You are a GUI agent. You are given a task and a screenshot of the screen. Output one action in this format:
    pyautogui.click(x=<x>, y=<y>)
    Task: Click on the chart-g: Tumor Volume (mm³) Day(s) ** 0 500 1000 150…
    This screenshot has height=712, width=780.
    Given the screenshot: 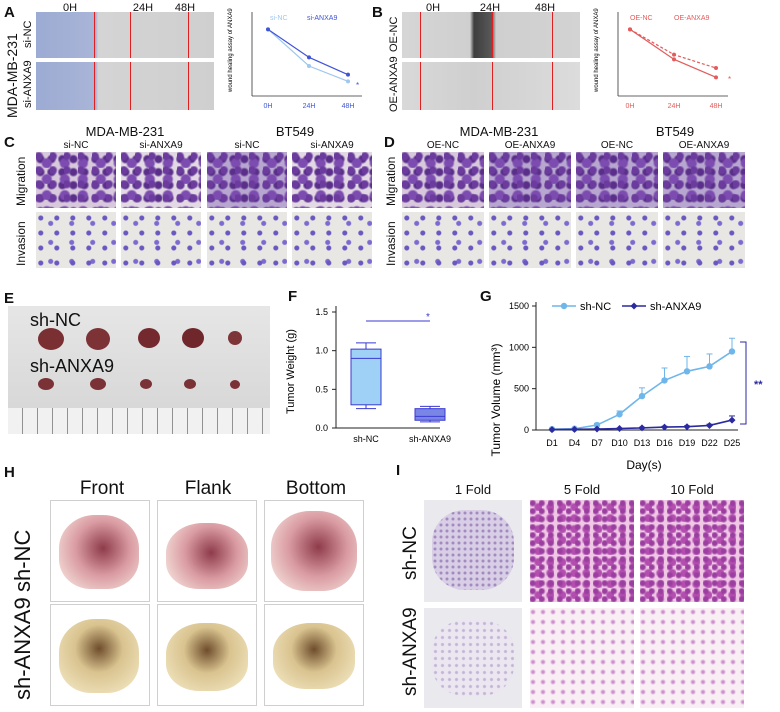 What is the action you would take?
    pyautogui.click(x=626, y=386)
    